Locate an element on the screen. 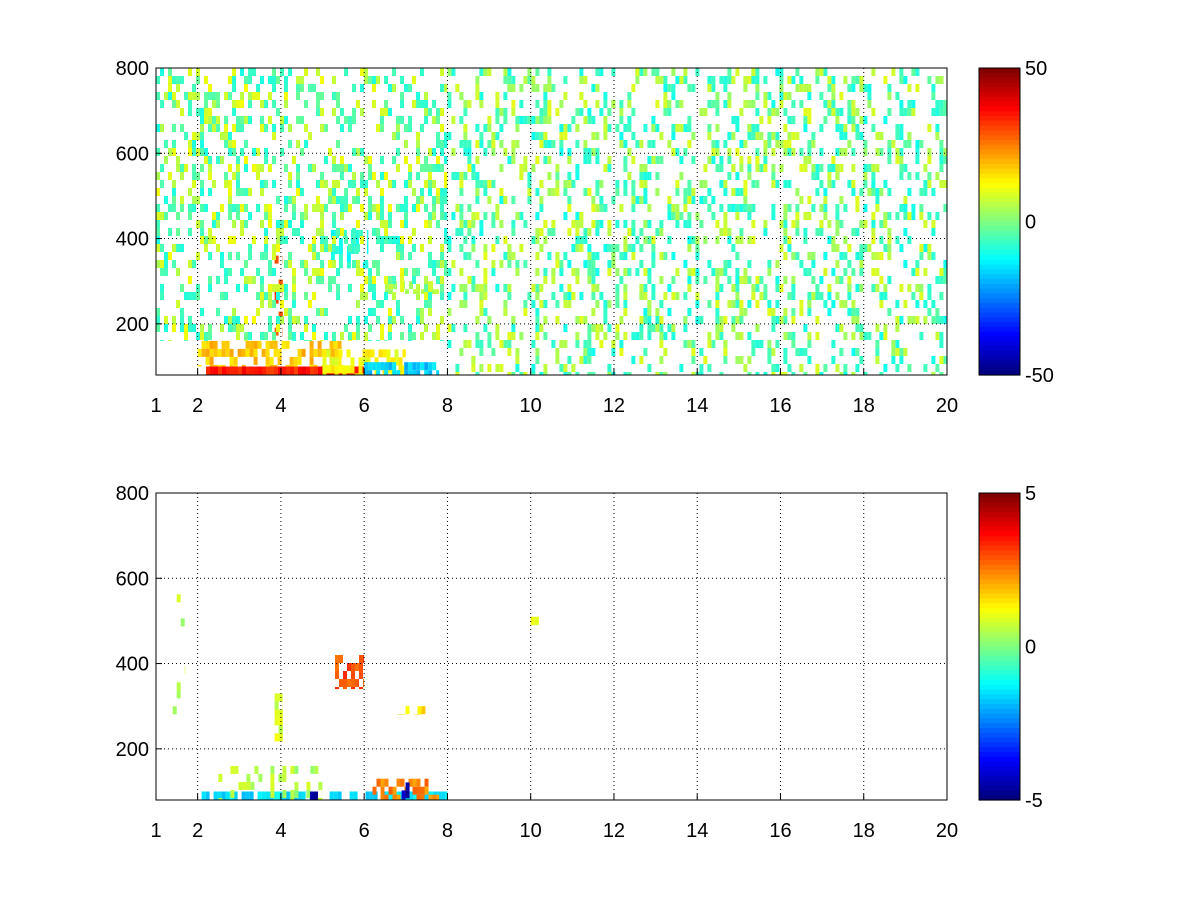 This screenshot has height=900, width=1200. colorbar-tick-label: -50 is located at coordinates (1039, 376).